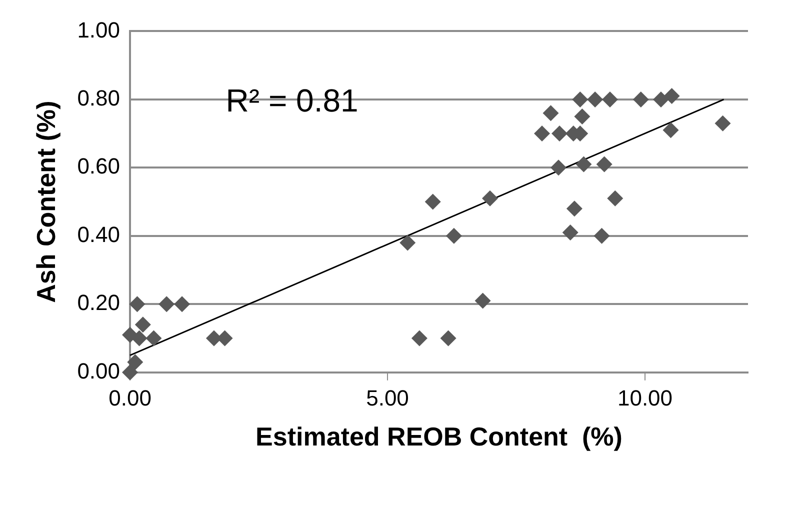 The image size is (807, 505). Describe the element at coordinates (98, 29) in the screenshot. I see `y-tick-label: 1.00` at that location.